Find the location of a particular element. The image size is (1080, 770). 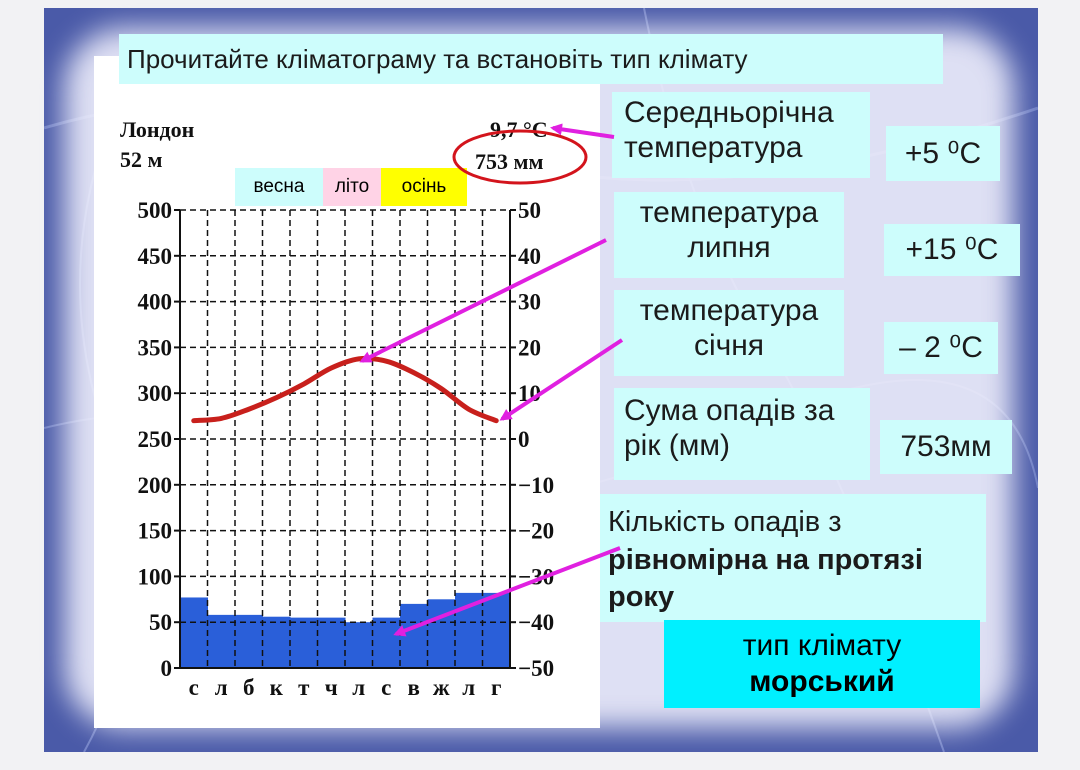

right-tick-label: 40 is located at coordinates (529, 256).